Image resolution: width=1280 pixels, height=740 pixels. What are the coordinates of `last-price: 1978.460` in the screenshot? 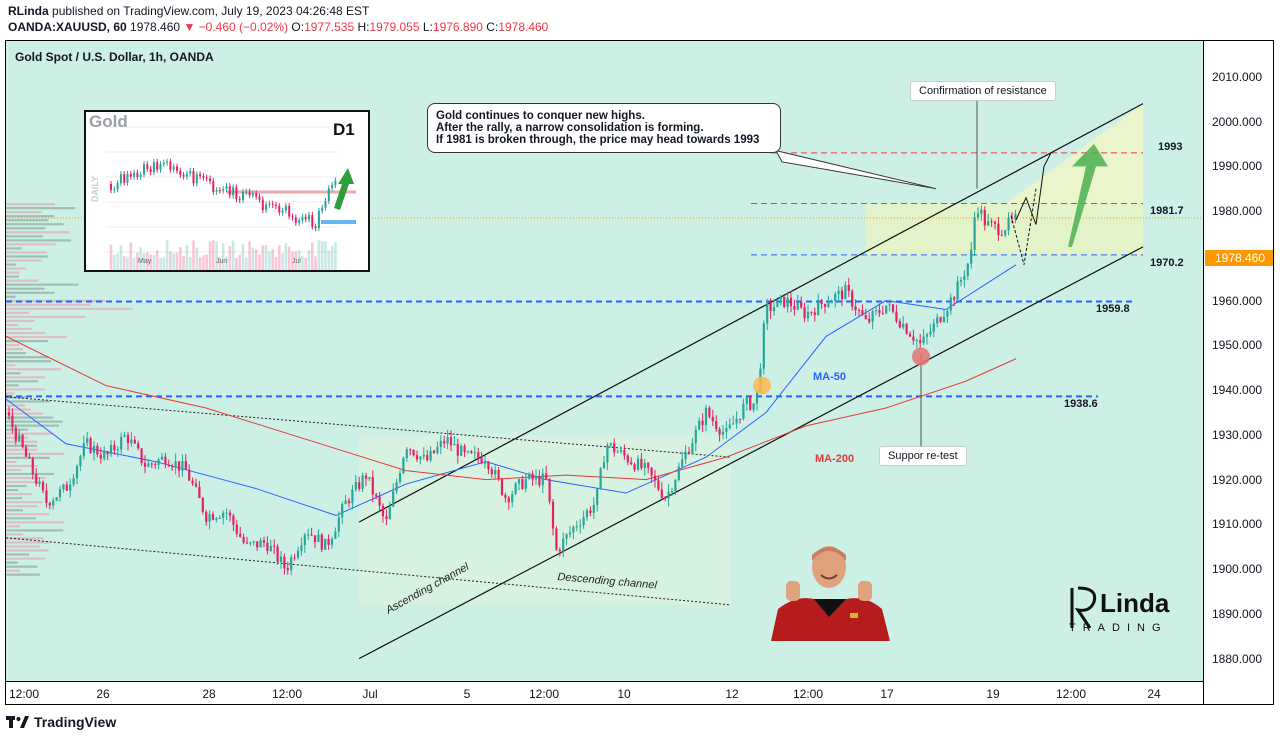 It's located at (155, 27).